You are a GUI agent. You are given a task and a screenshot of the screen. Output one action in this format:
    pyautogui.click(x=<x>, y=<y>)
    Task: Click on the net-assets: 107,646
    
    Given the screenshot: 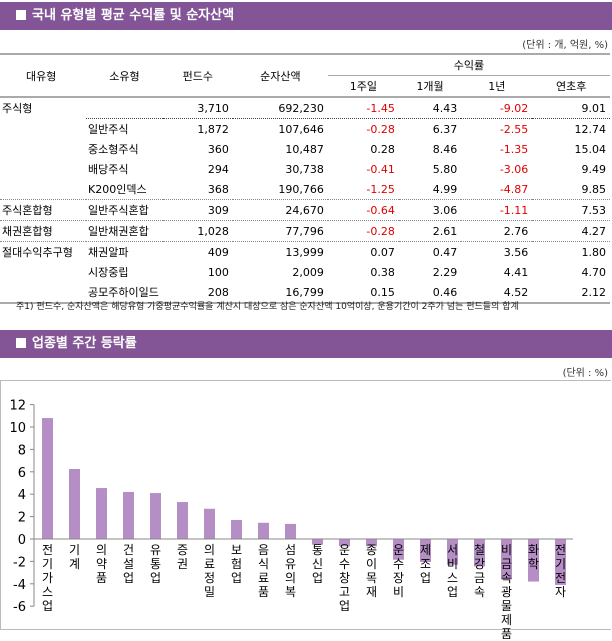 What is the action you would take?
    pyautogui.click(x=301, y=129)
    